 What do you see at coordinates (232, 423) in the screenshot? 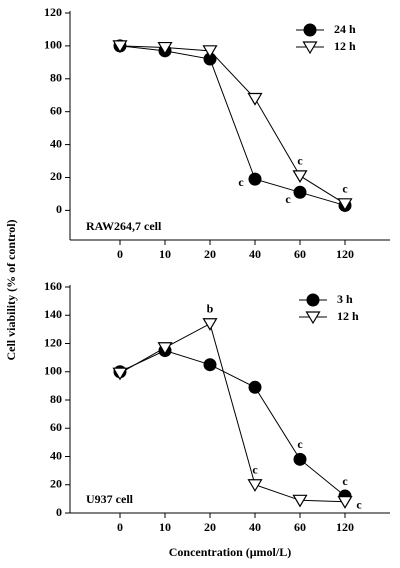
I see `series-line` at bounding box center [232, 423].